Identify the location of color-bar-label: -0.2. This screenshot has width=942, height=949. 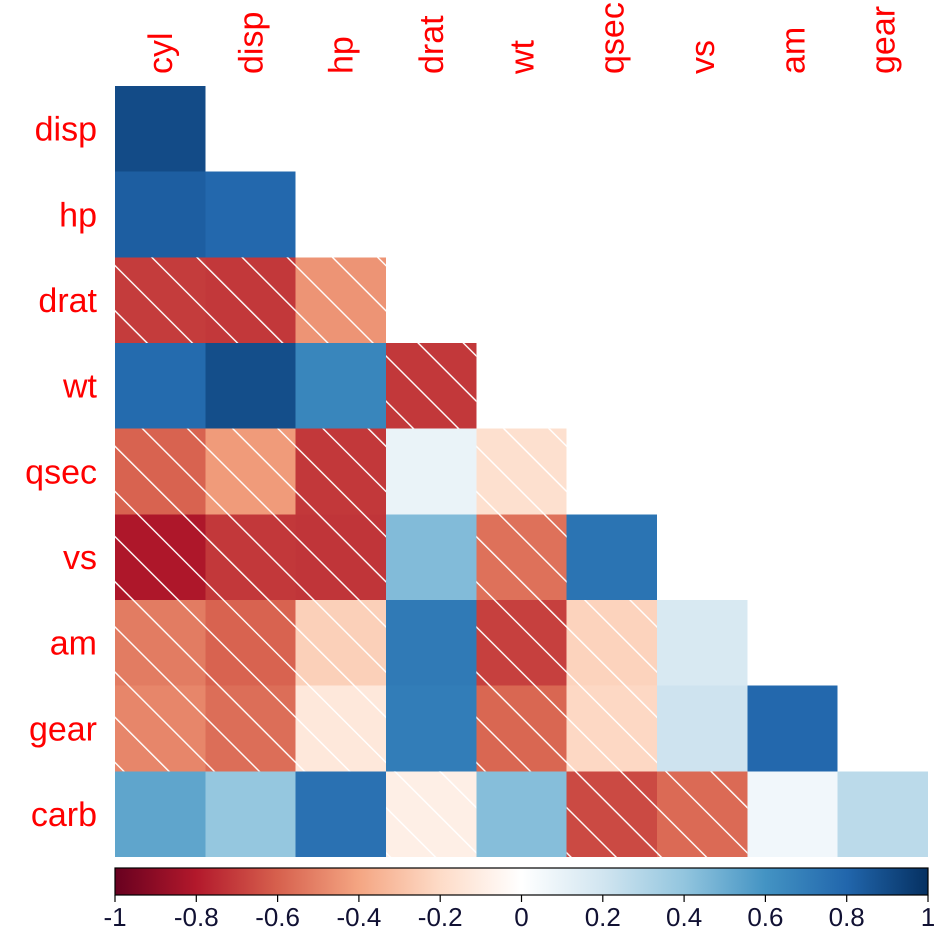
(440, 917).